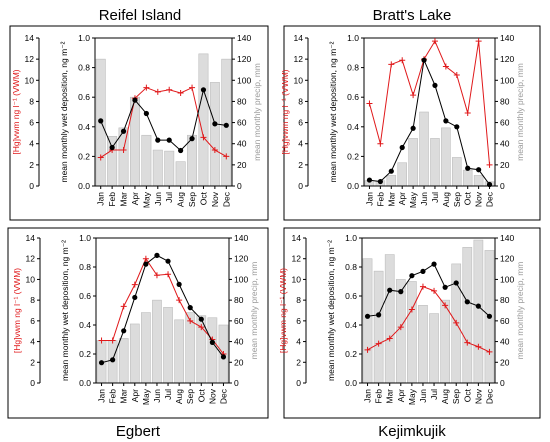  I want to click on precip-tick-label: 140, so click(507, 238).